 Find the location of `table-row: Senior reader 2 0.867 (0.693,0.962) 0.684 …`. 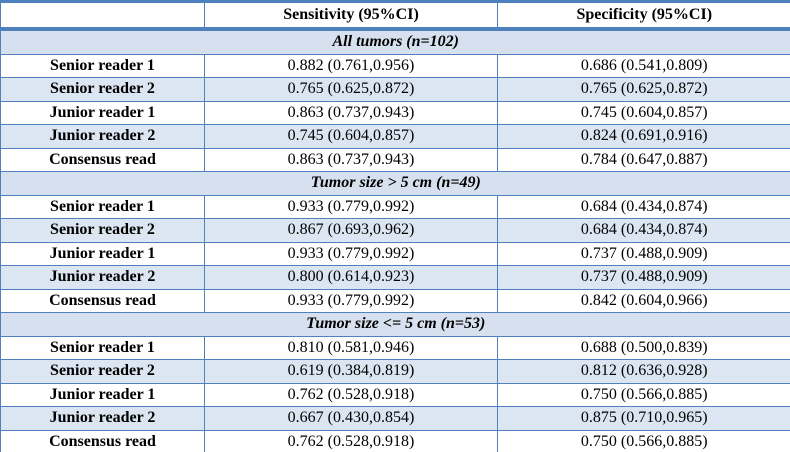

table-row: Senior reader 2 0.867 (0.693,0.962) 0.684 … is located at coordinates (395, 230).